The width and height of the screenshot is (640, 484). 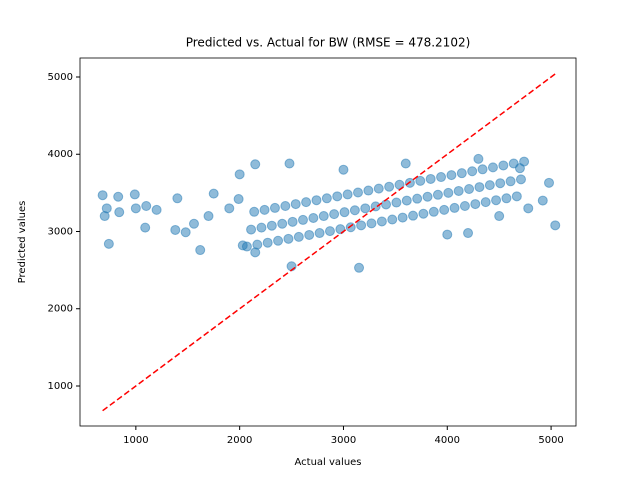 I want to click on x-tick-label: 5000, so click(x=550, y=440).